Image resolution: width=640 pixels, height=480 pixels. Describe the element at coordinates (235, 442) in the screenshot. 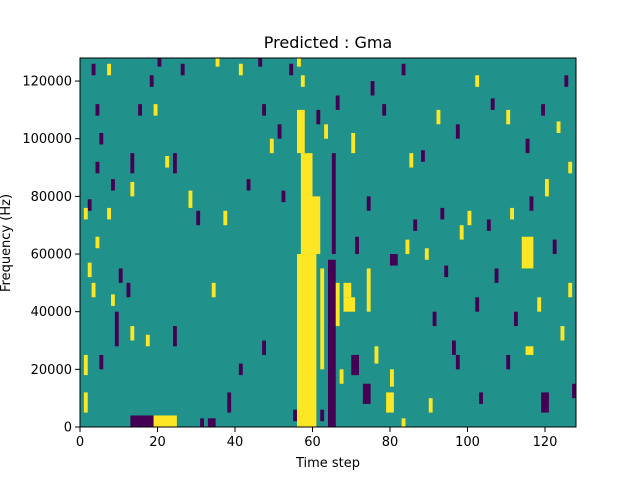

I see `x-tick-label: 40` at that location.